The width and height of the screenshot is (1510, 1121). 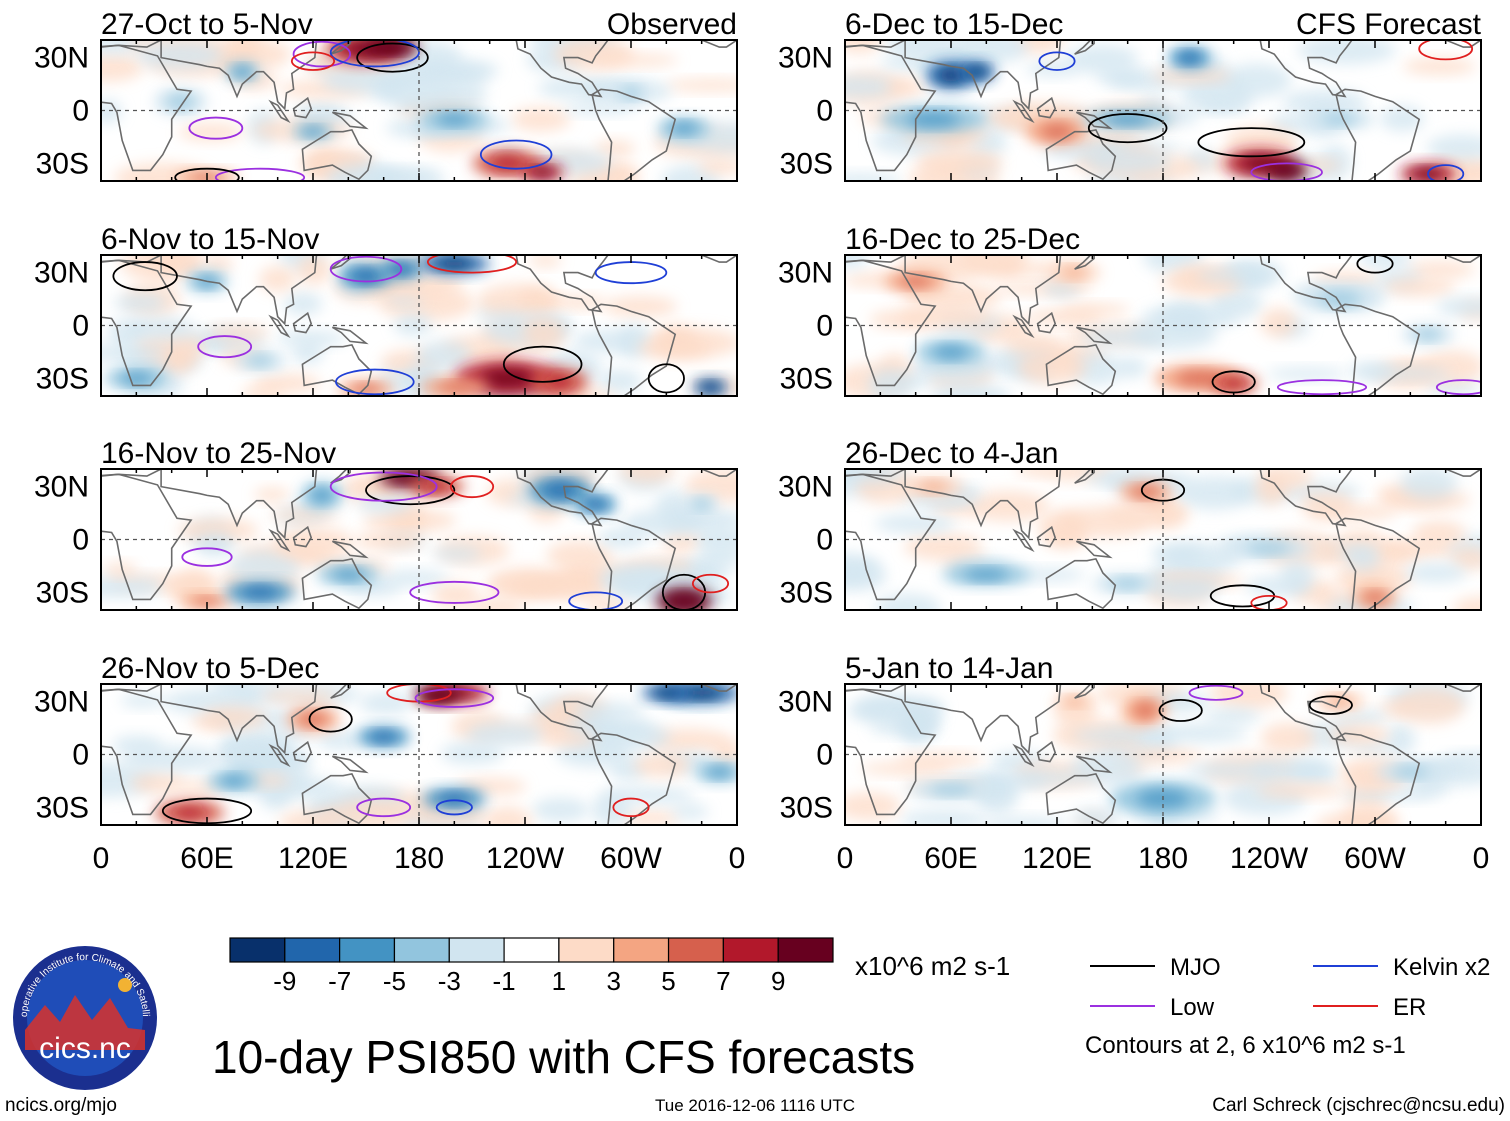 What do you see at coordinates (210, 668) in the screenshot?
I see `panel-title: 26-Nov to 5-Dec` at bounding box center [210, 668].